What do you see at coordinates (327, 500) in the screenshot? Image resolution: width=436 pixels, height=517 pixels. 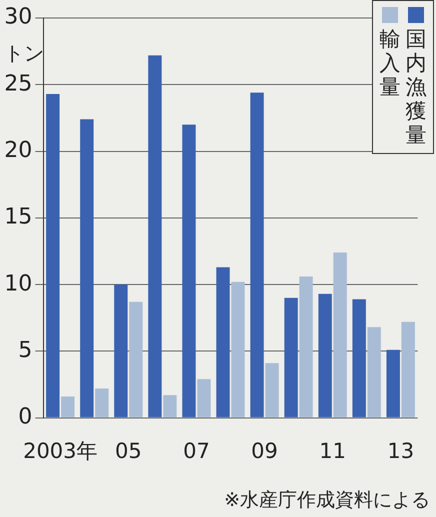 I see `text: ※水産庁作成資料による` at bounding box center [327, 500].